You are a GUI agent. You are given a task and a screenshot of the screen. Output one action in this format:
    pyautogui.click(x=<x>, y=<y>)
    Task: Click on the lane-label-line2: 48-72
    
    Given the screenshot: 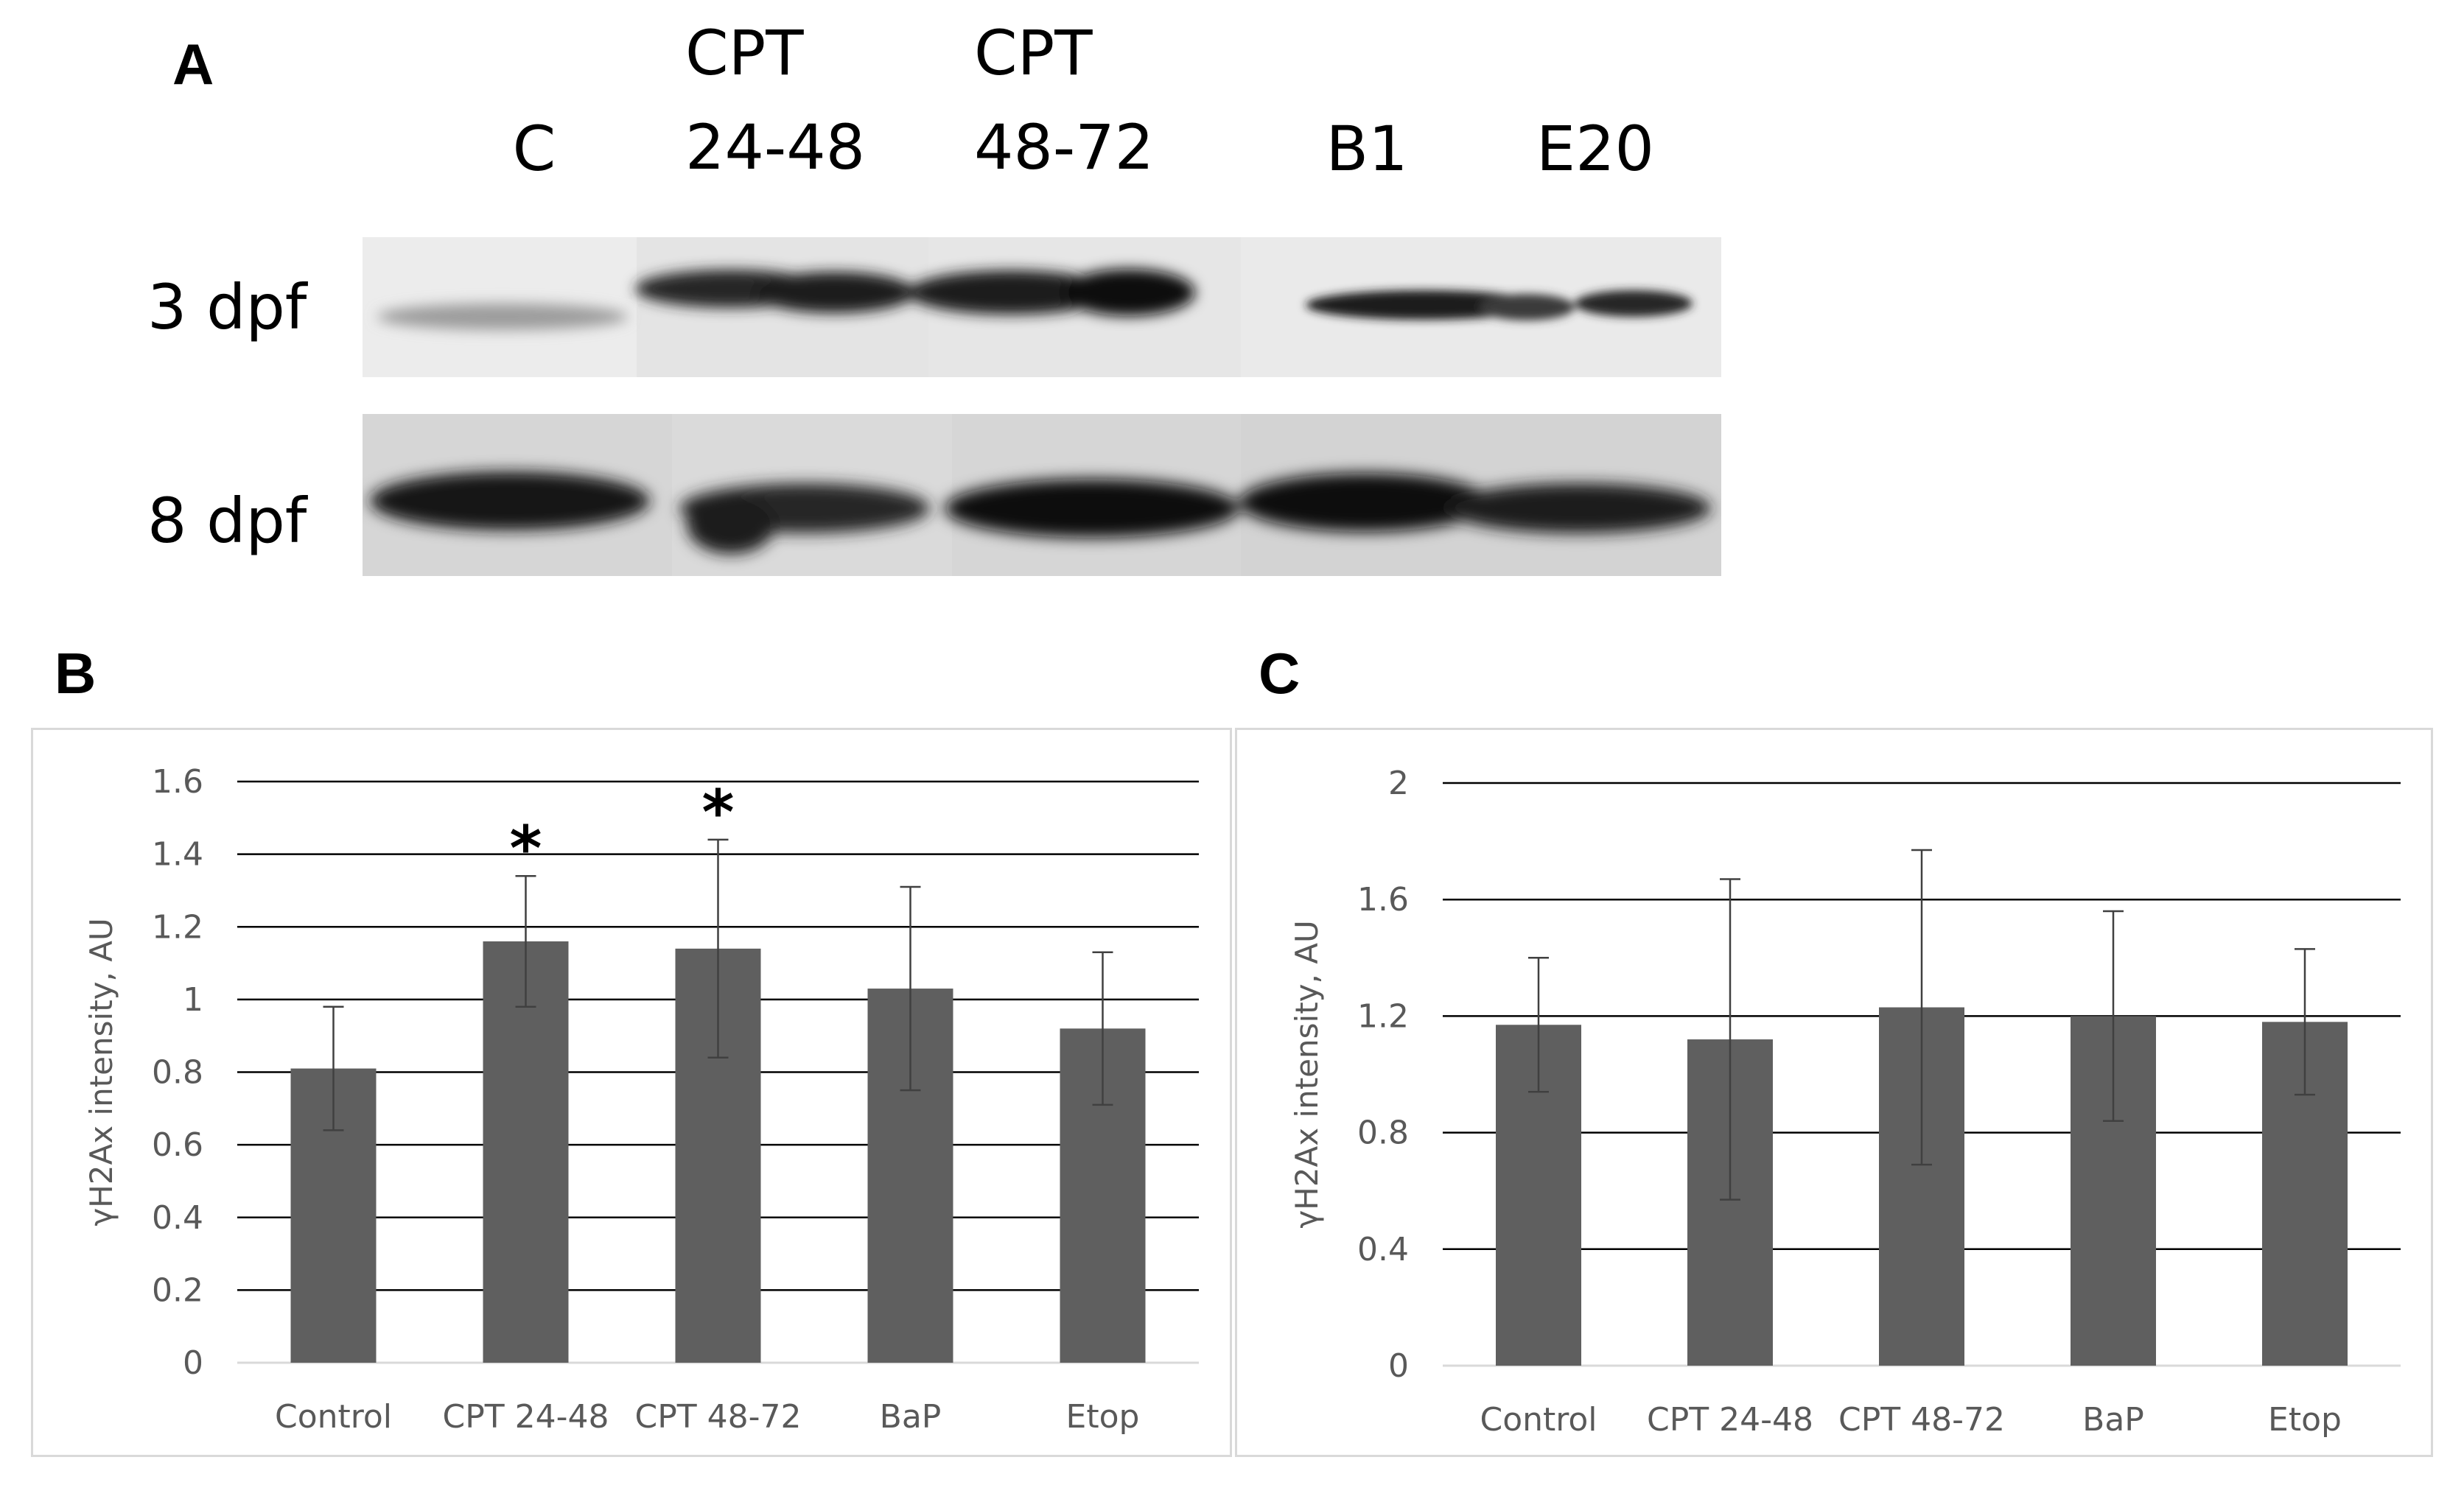 What is the action you would take?
    pyautogui.click(x=1064, y=147)
    